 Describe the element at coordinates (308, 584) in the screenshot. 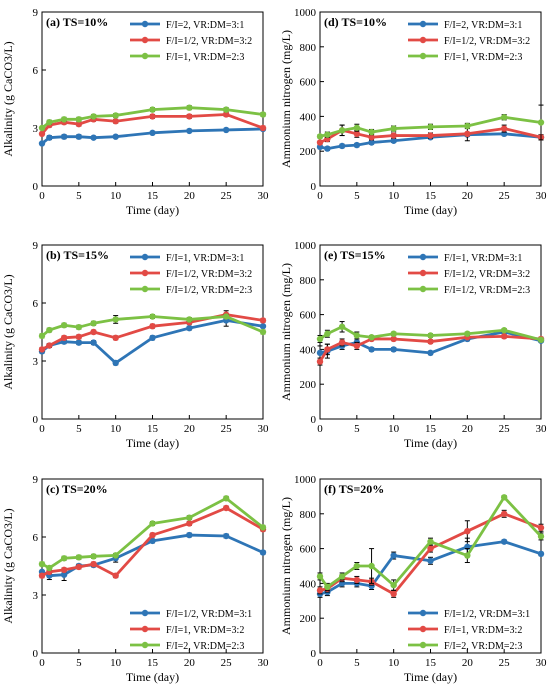

I see `y-tick-label: 400` at that location.